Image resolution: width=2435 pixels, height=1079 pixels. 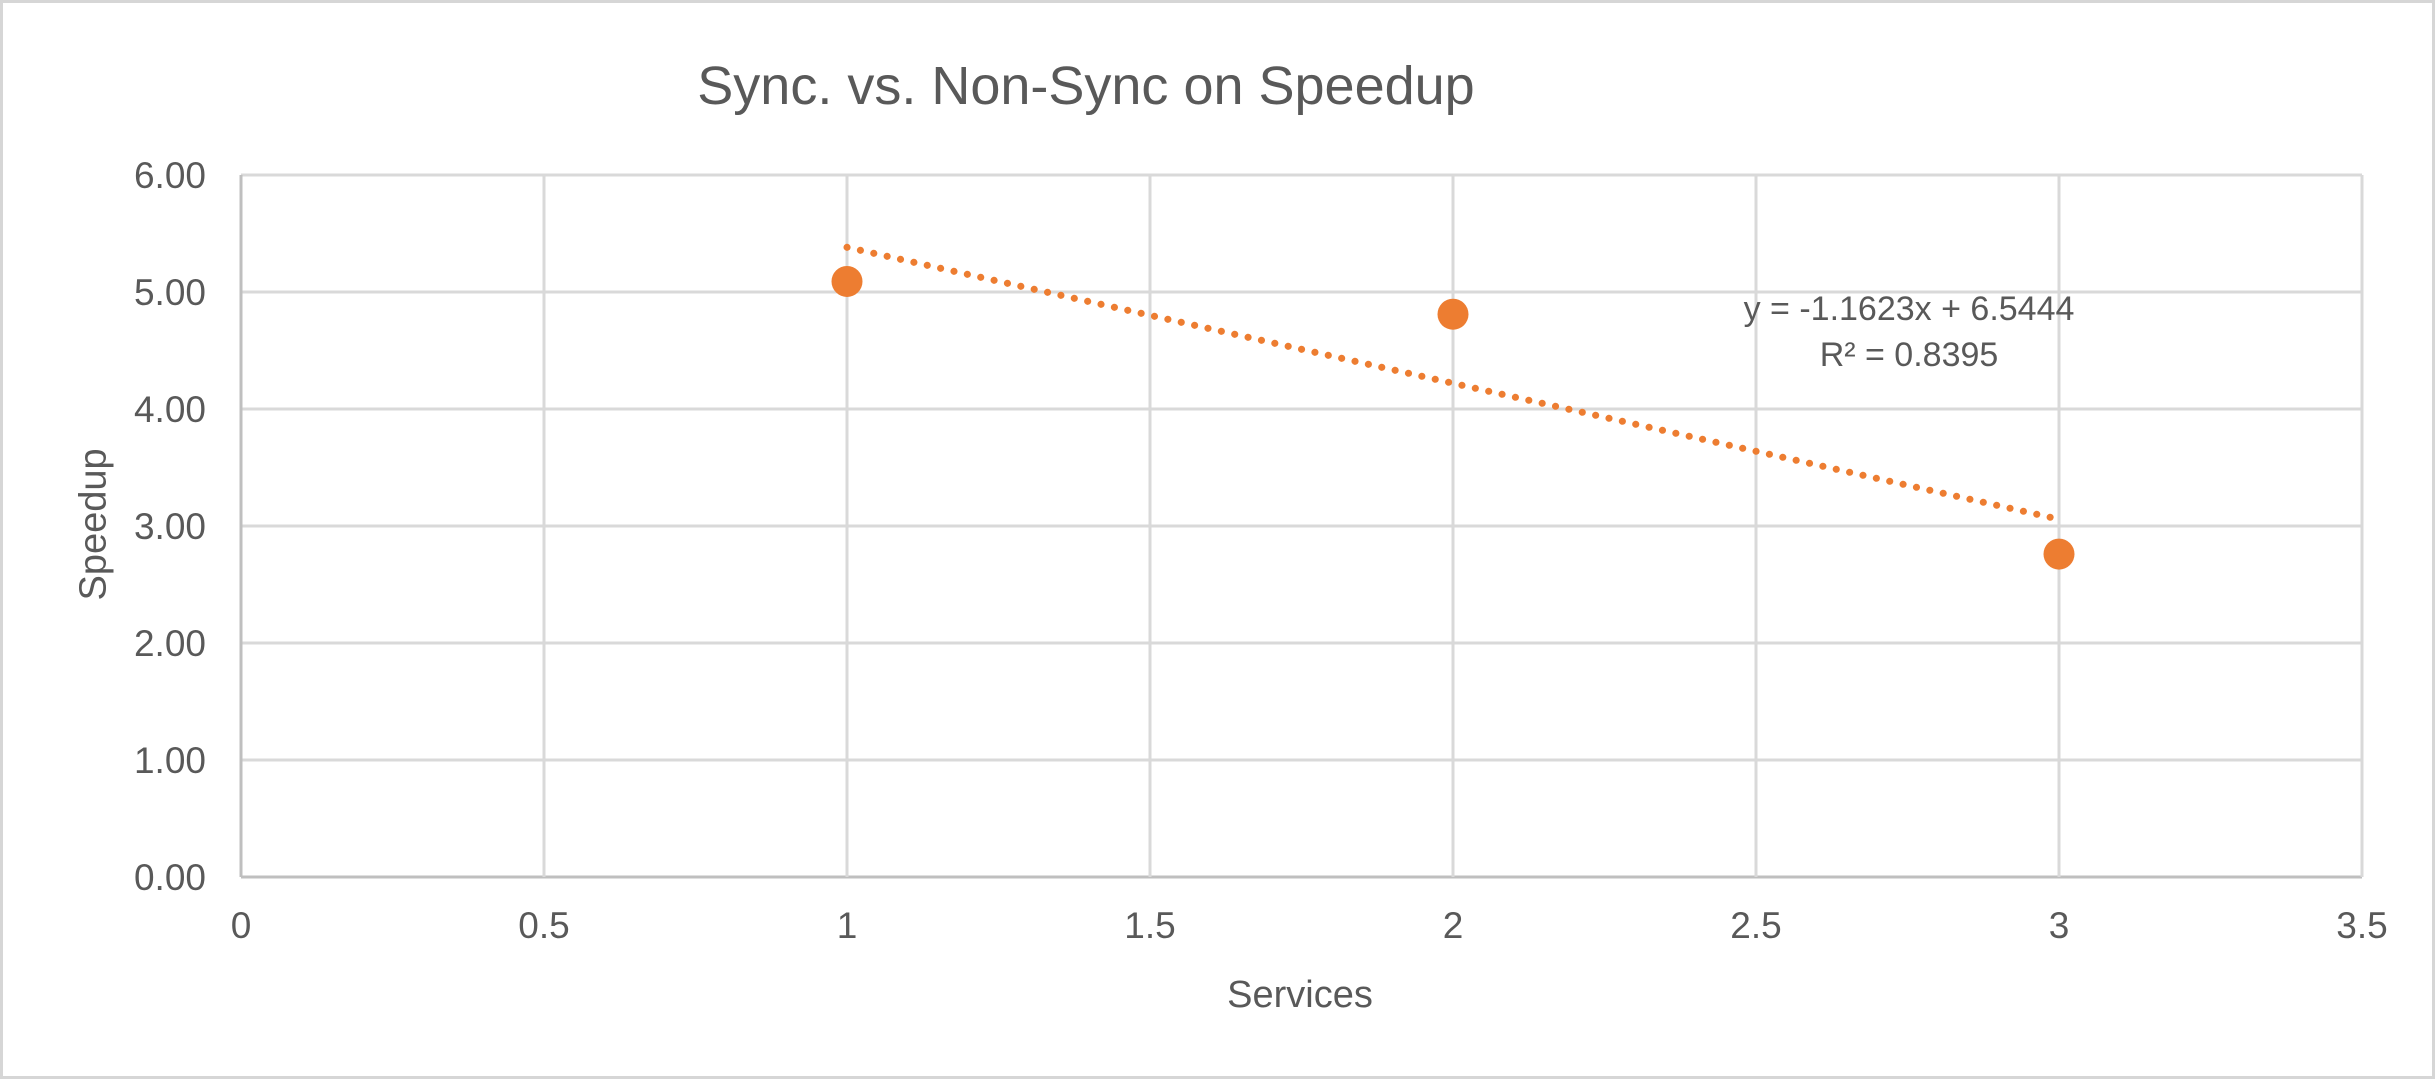 I want to click on y-tick-label: 3.00, so click(x=170, y=526).